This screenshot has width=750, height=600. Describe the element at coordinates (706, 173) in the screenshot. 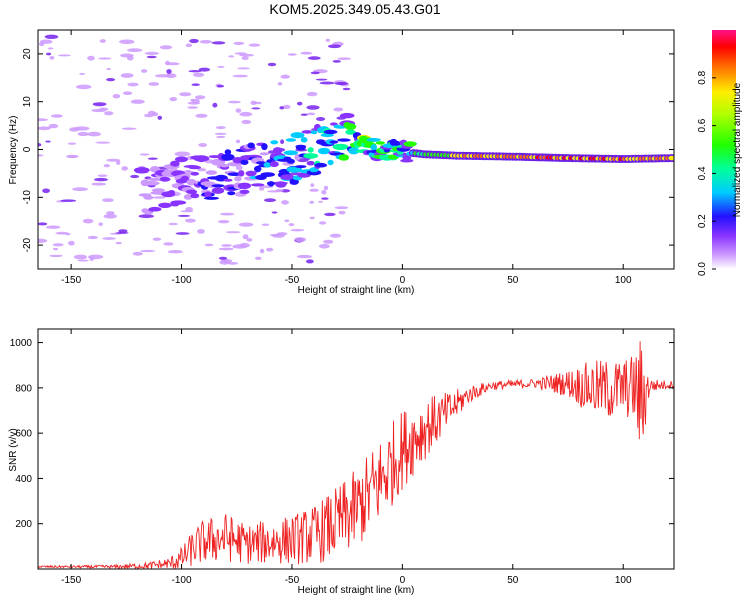

I see `colorbar-ticks: 0.0 0.2 0.4 0.6 0.8` at that location.